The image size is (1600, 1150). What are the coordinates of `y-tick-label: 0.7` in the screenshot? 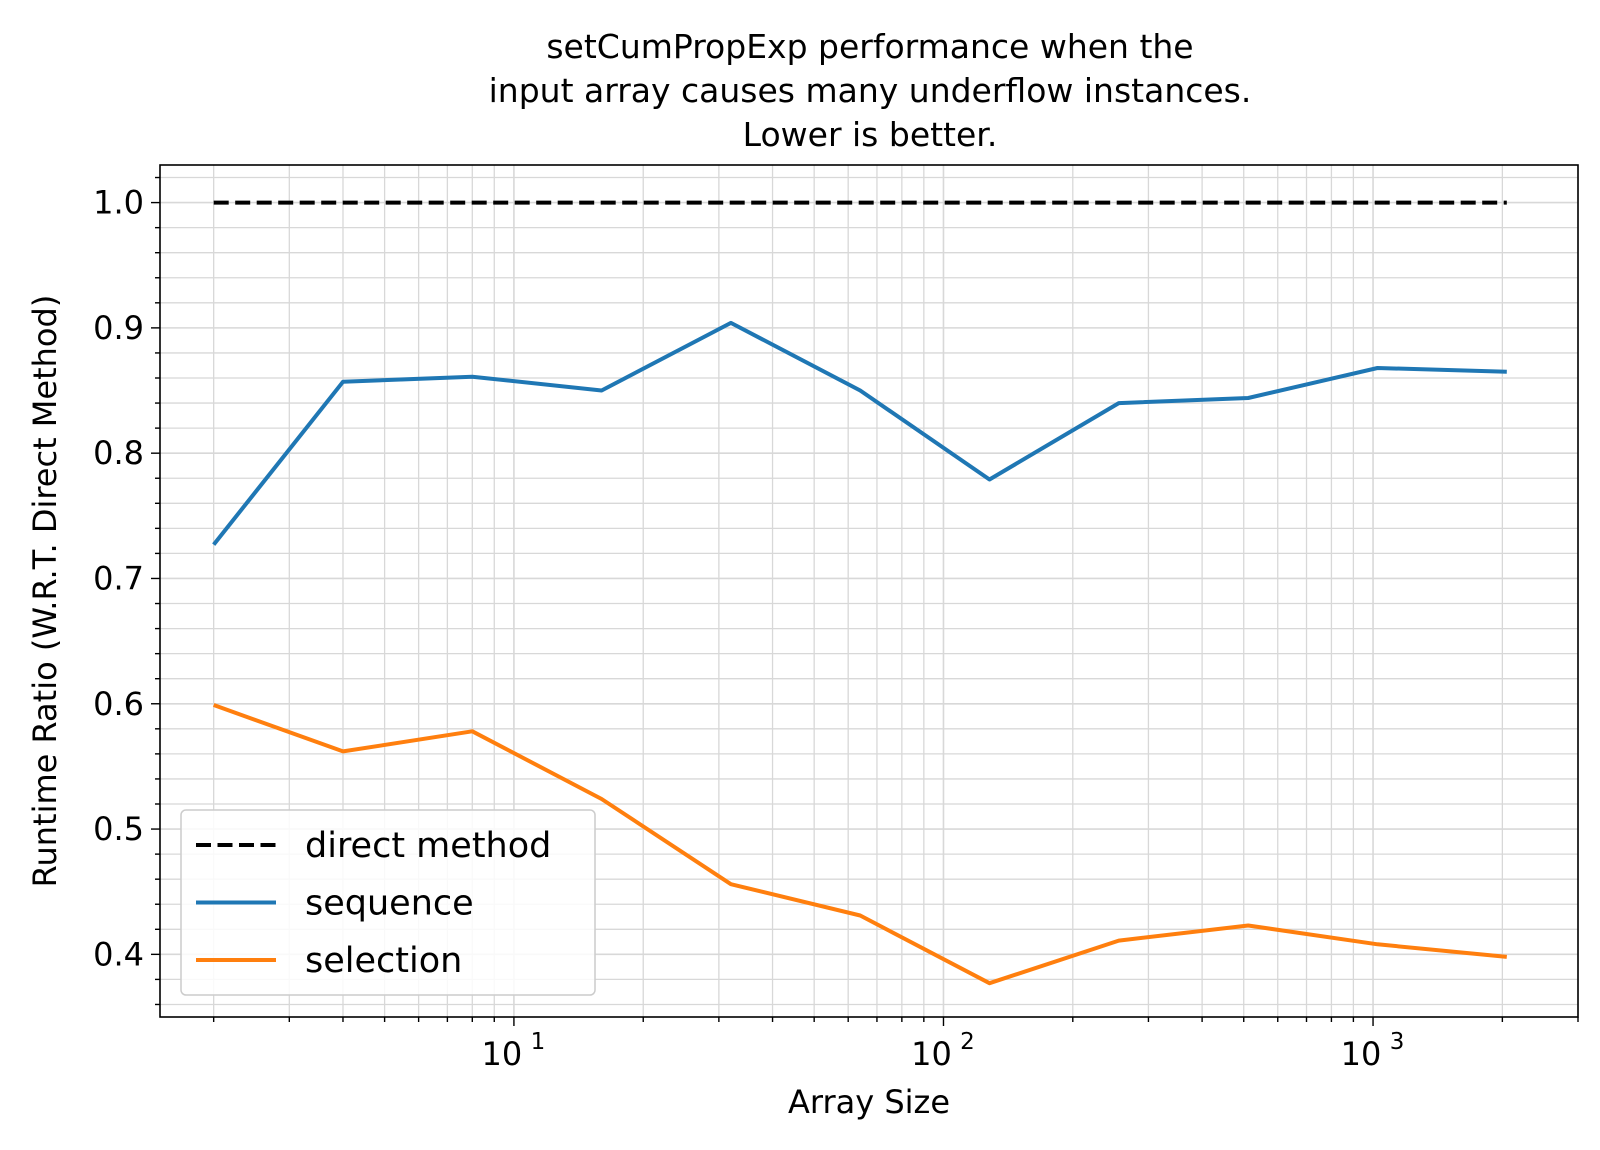 It's located at (118, 578).